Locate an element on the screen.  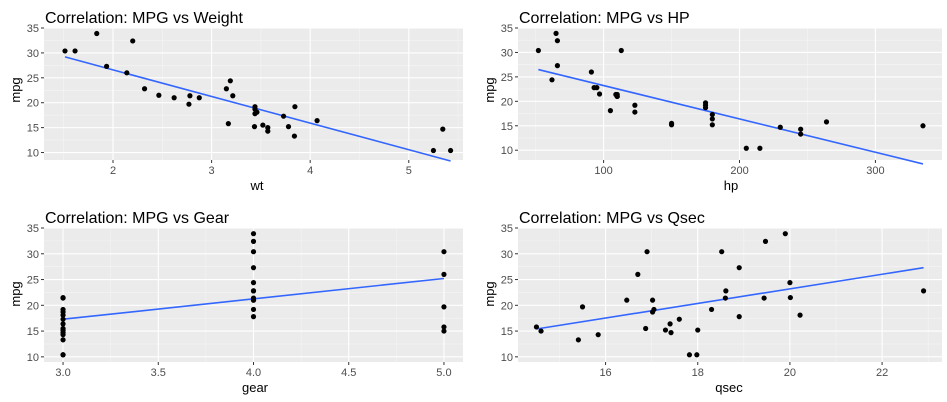
regression-line is located at coordinates (257, 109).